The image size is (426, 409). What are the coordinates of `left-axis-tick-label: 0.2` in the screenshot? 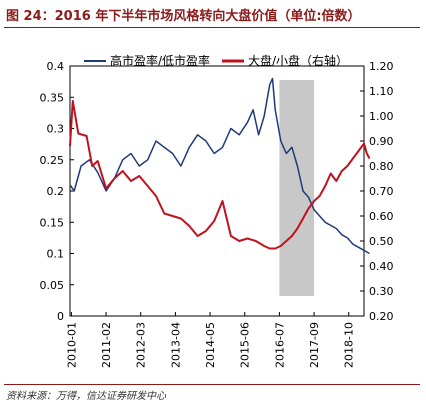 It's located at (56, 191).